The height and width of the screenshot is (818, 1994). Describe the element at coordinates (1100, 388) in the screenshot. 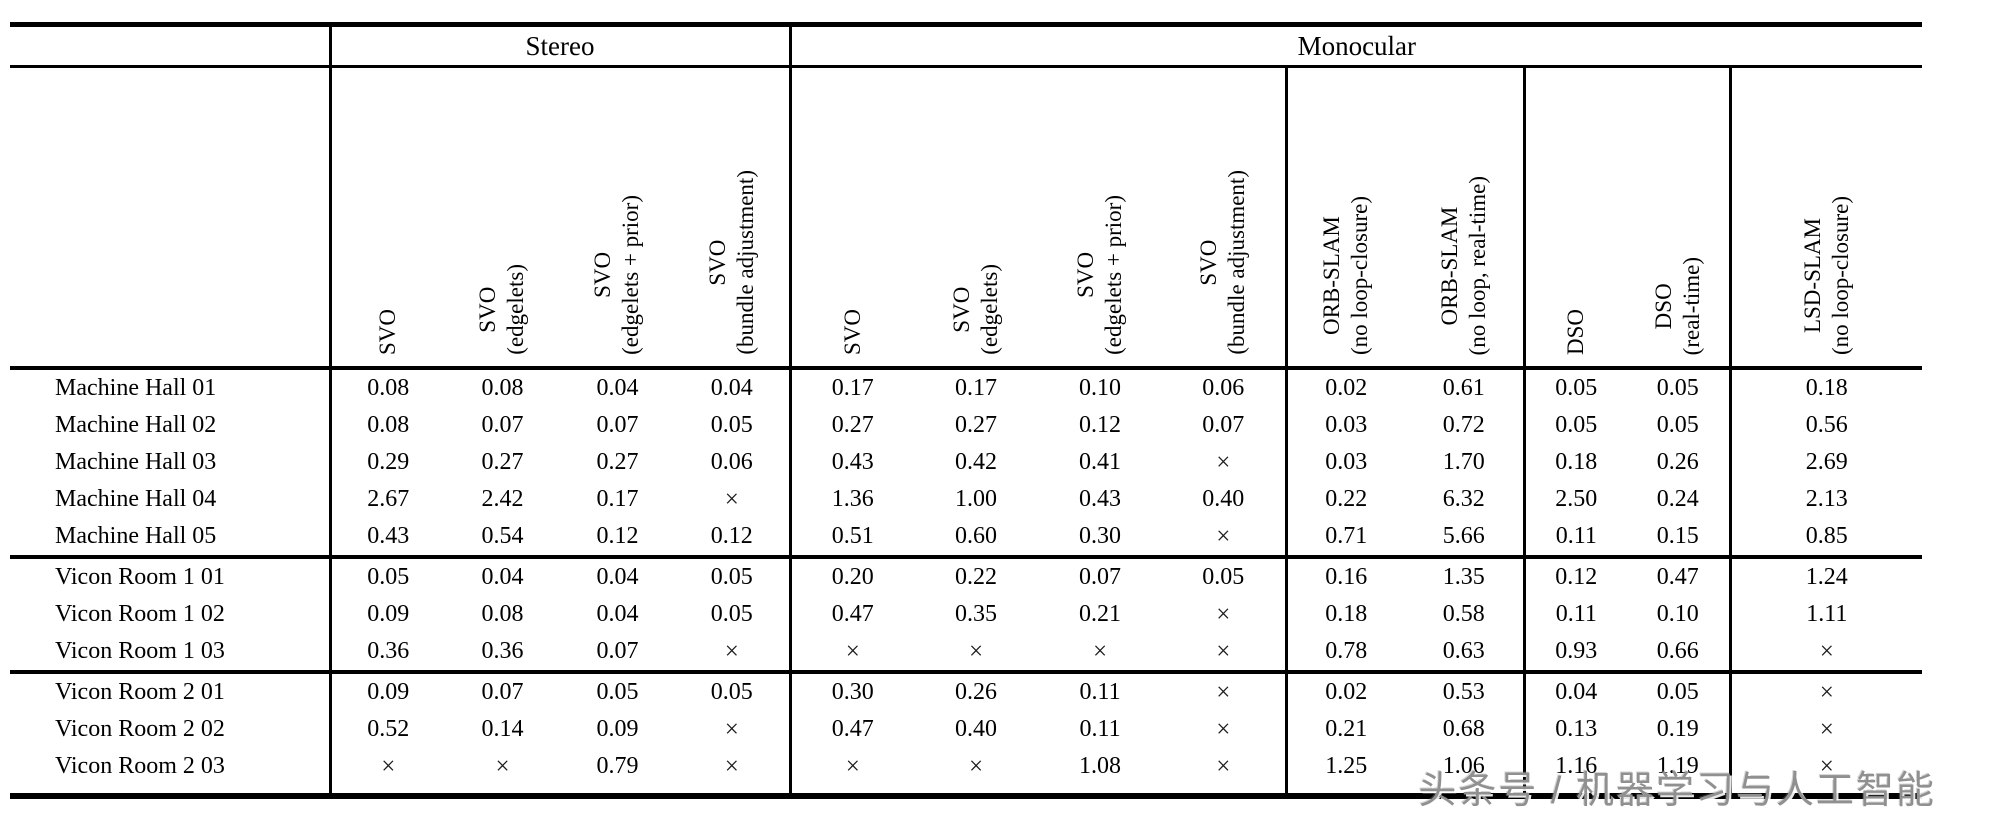

I see `value-cell: 0.10` at that location.